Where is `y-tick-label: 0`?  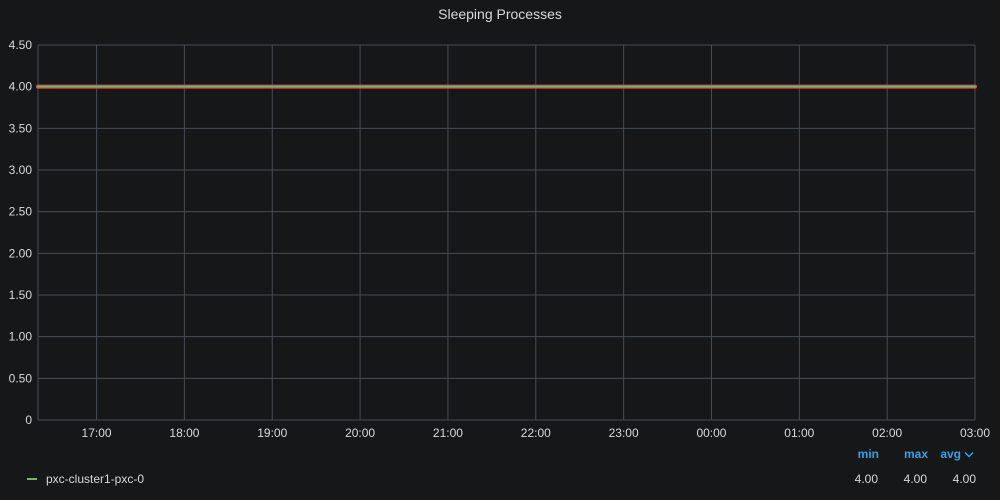
y-tick-label: 0 is located at coordinates (28, 420).